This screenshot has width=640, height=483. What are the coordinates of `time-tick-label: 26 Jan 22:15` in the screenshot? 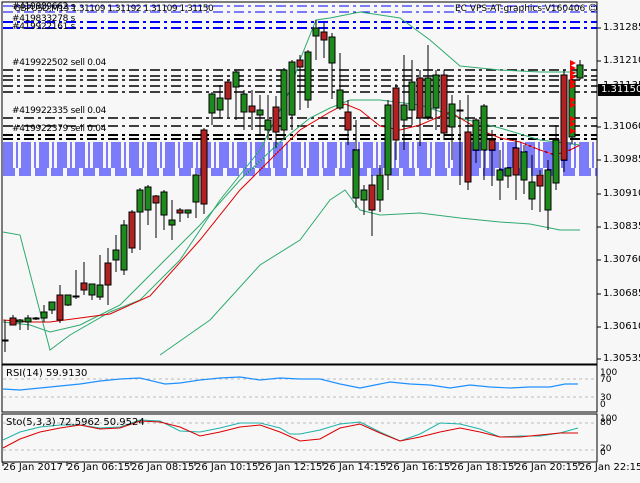 It's located at (609, 467).